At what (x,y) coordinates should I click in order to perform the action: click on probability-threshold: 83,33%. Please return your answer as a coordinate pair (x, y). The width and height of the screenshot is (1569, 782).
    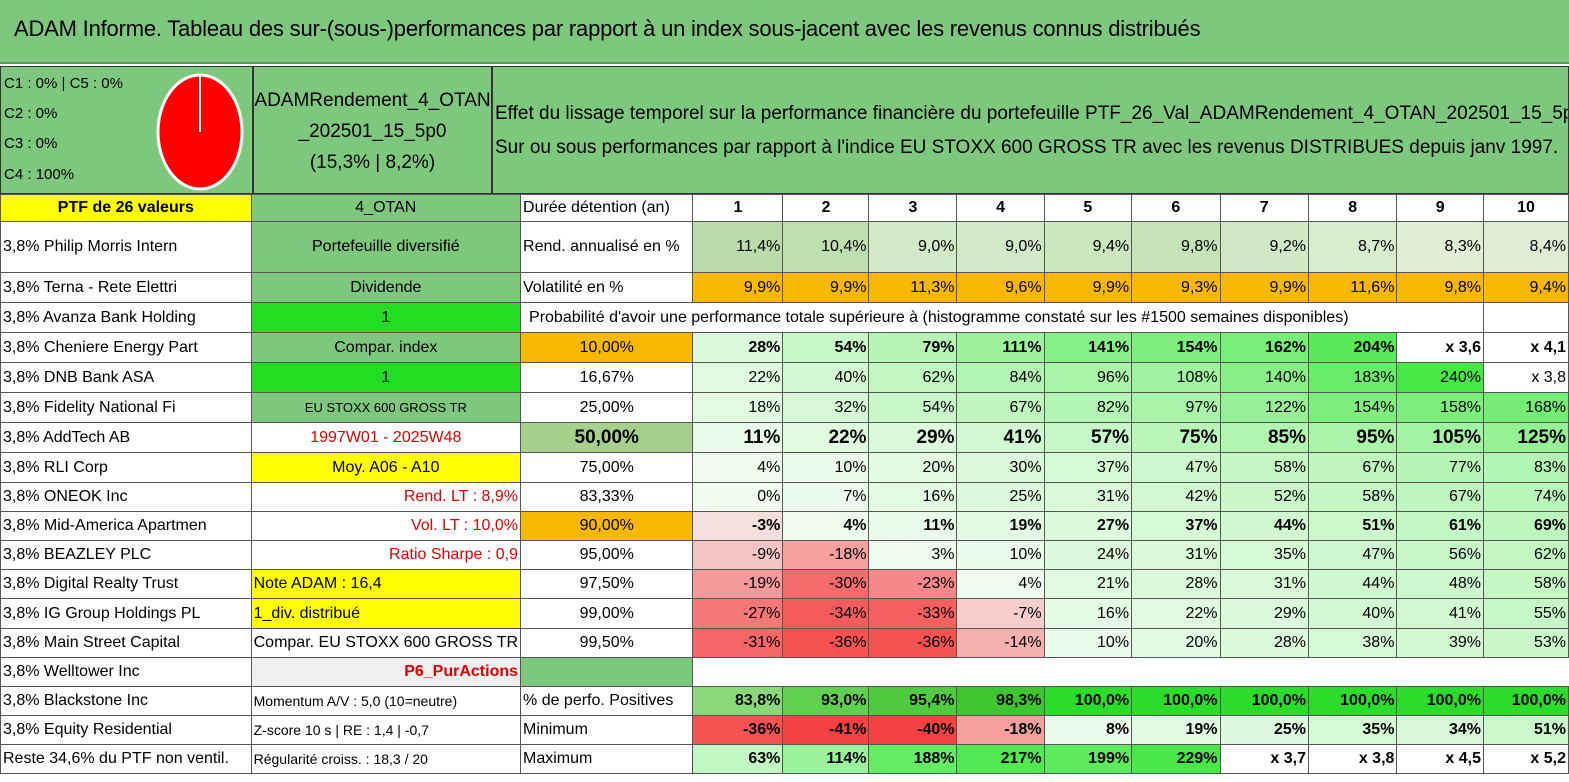
    Looking at the image, I should click on (607, 497).